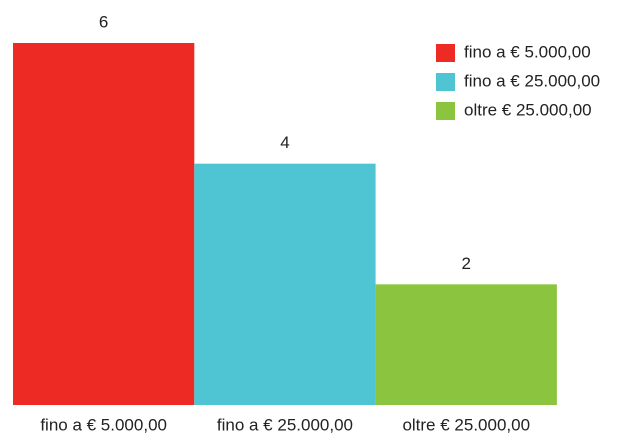  What do you see at coordinates (285, 424) in the screenshot?
I see `x-tick-label: fino a € 25.000,00` at bounding box center [285, 424].